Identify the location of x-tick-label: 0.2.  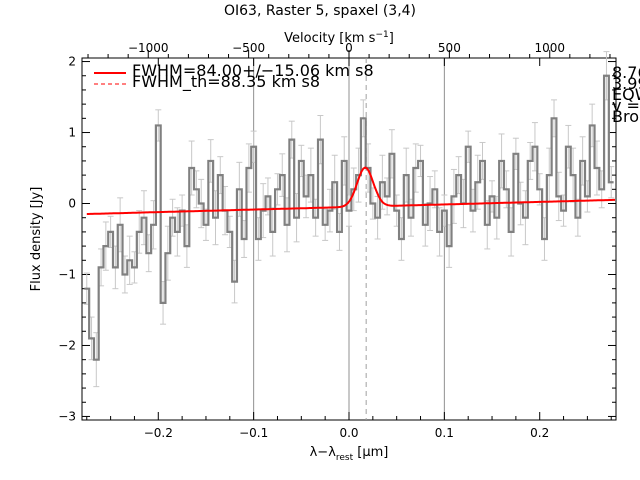
(539, 433).